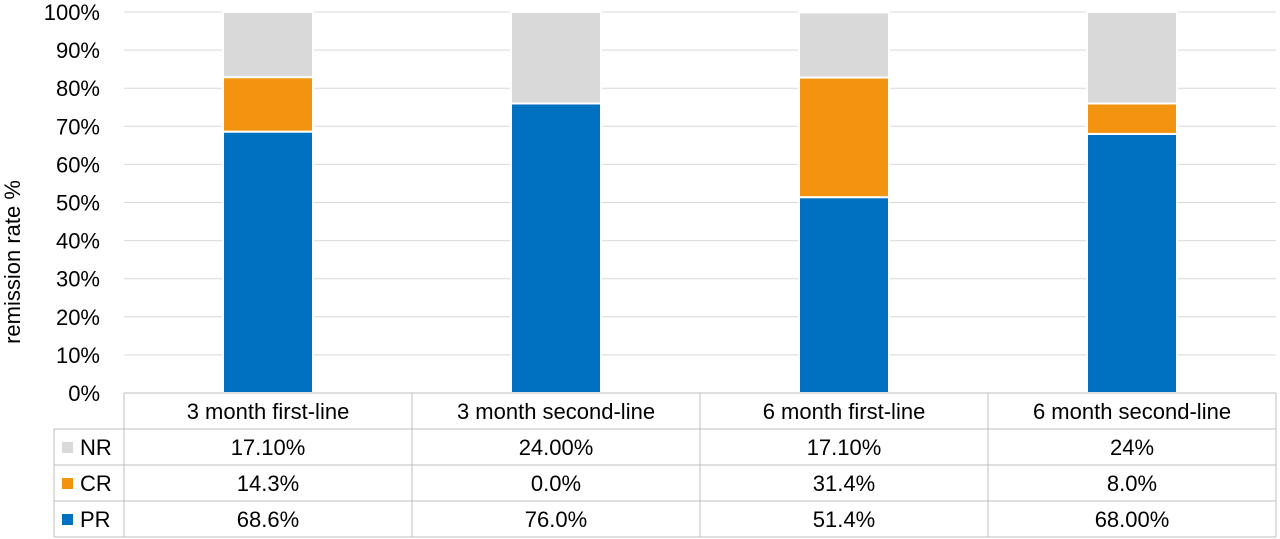 The height and width of the screenshot is (539, 1280). Describe the element at coordinates (78, 50) in the screenshot. I see `y-tick-label: 90%` at that location.